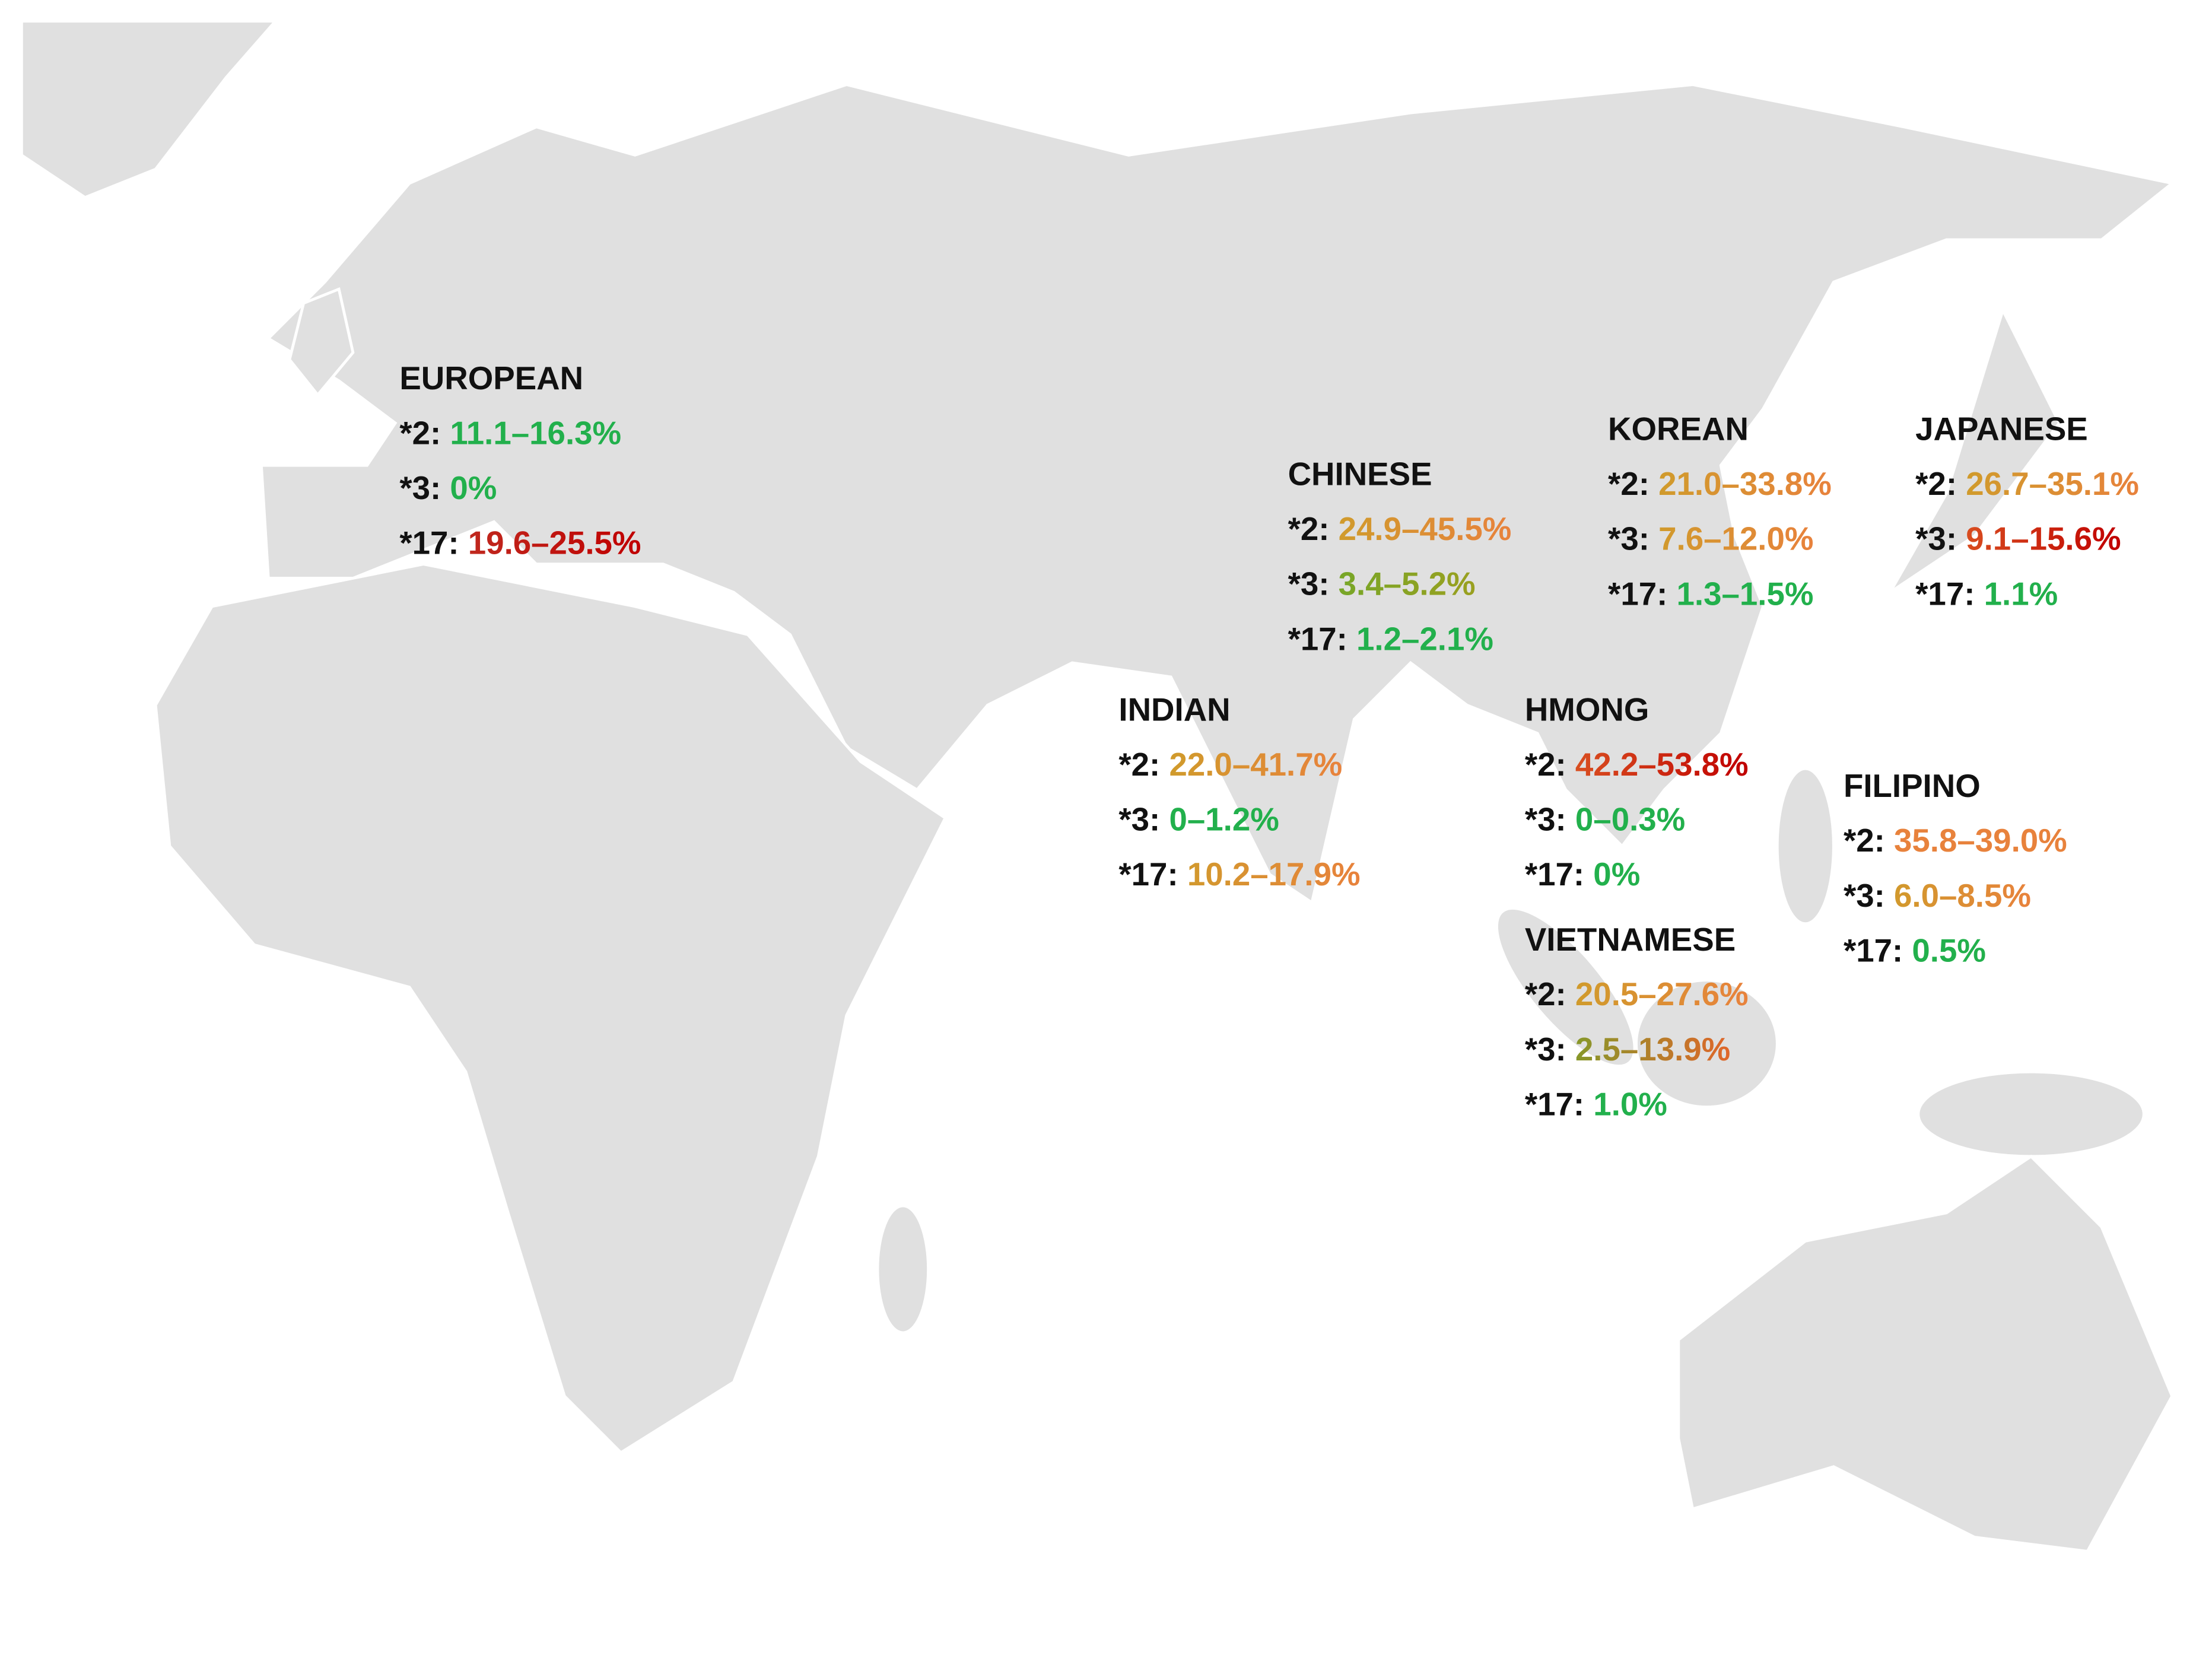 The image size is (2212, 1674). What do you see at coordinates (1360, 474) in the screenshot?
I see `population-name: CHINESE` at bounding box center [1360, 474].